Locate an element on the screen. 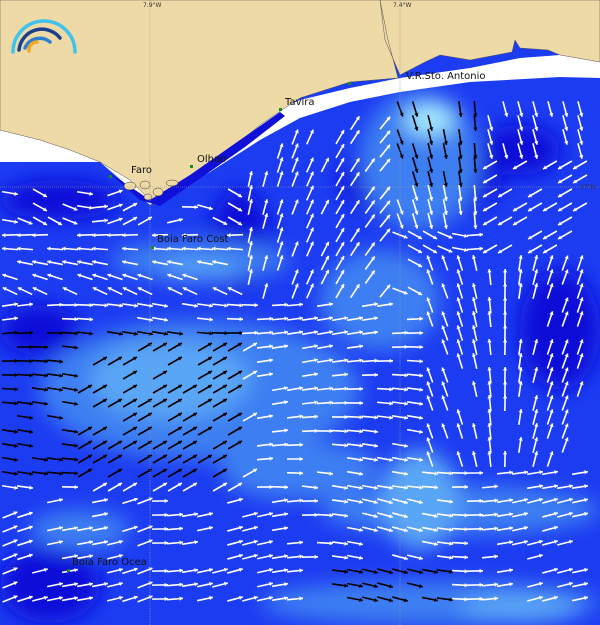 This screenshot has width=600, height=625. buoy-ocean-marker is located at coordinates (68, 570).